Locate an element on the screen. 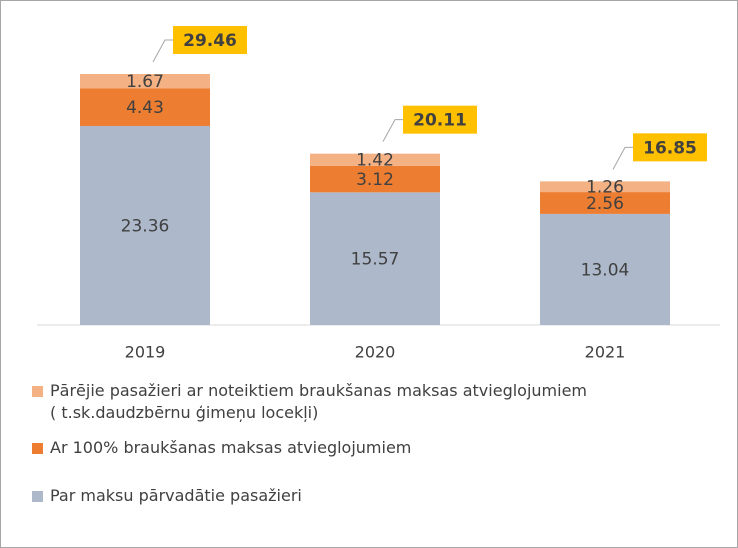 The height and width of the screenshot is (548, 738). data-label: 3.12 is located at coordinates (375, 180).